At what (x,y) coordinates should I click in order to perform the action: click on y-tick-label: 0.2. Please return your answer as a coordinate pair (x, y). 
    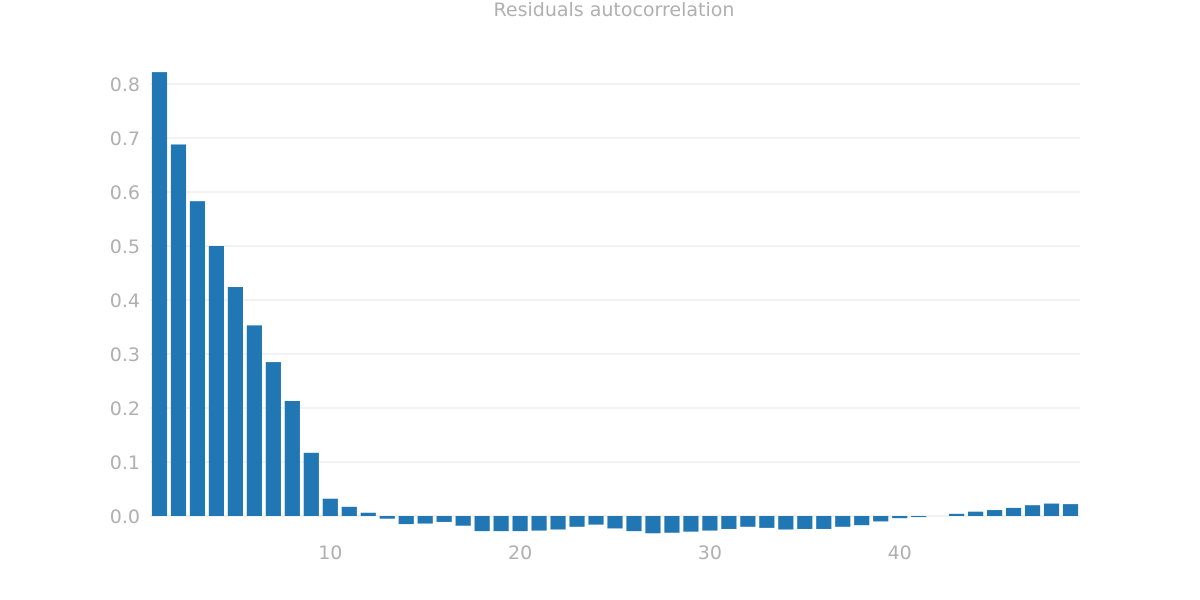
    Looking at the image, I should click on (125, 409).